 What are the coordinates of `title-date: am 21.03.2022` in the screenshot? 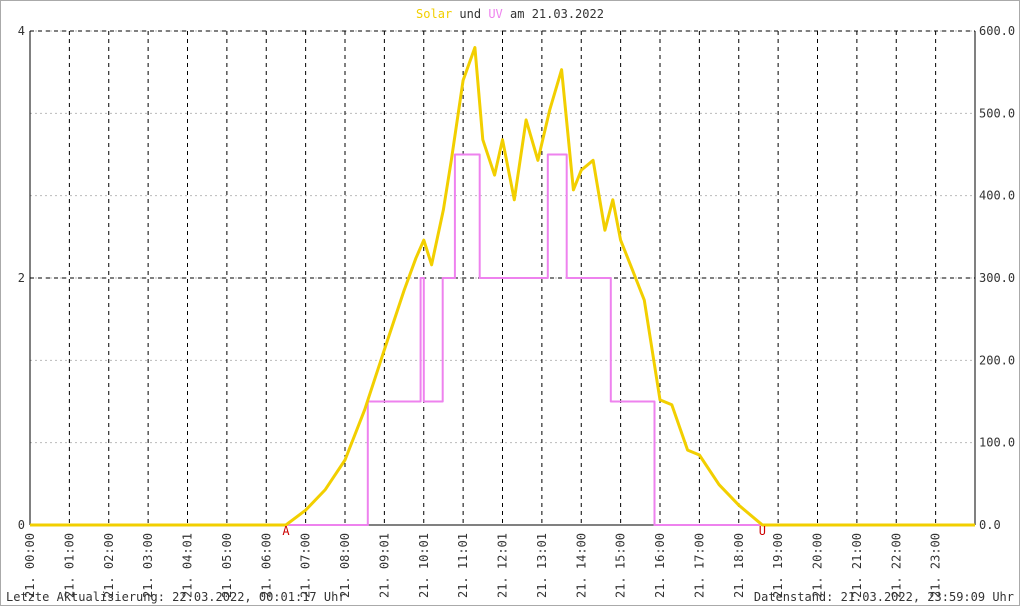 It's located at (557, 14).